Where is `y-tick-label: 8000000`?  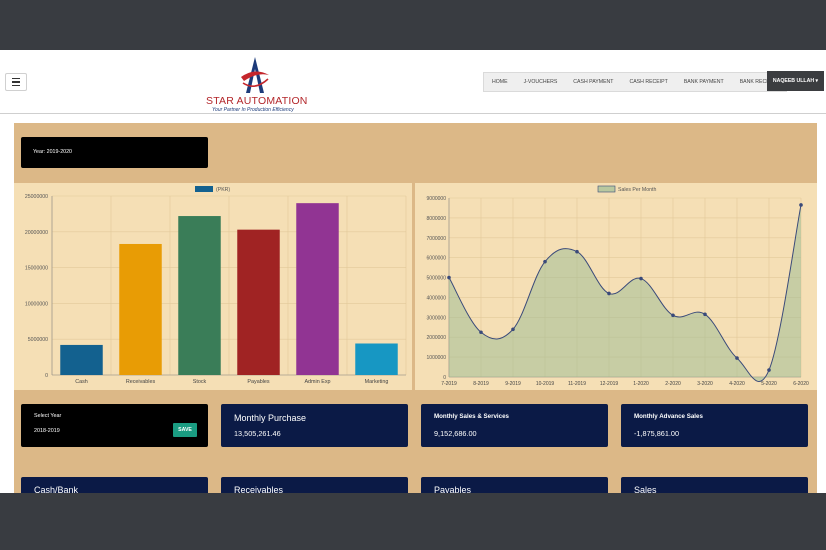
y-tick-label: 8000000 is located at coordinates (437, 219).